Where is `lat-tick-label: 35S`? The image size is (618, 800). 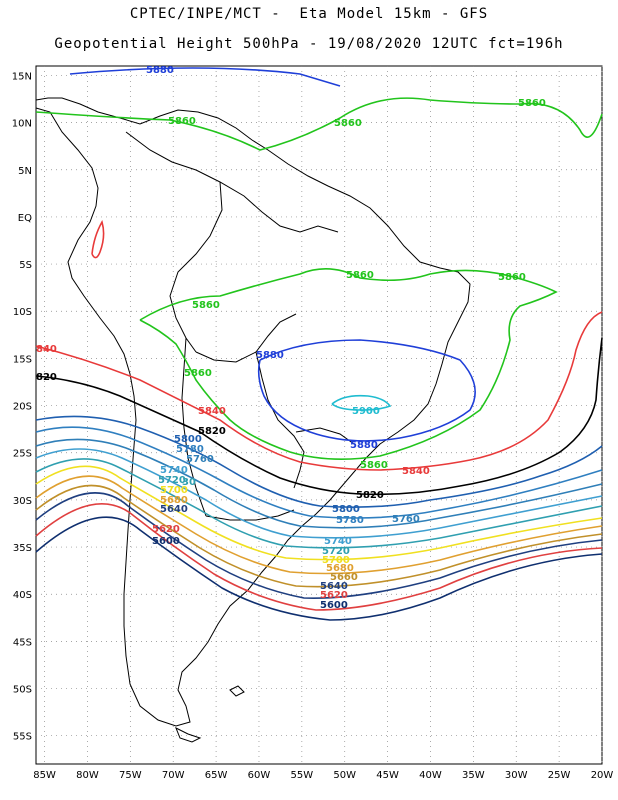
lat-tick-label: 35S is located at coordinates (22, 548).